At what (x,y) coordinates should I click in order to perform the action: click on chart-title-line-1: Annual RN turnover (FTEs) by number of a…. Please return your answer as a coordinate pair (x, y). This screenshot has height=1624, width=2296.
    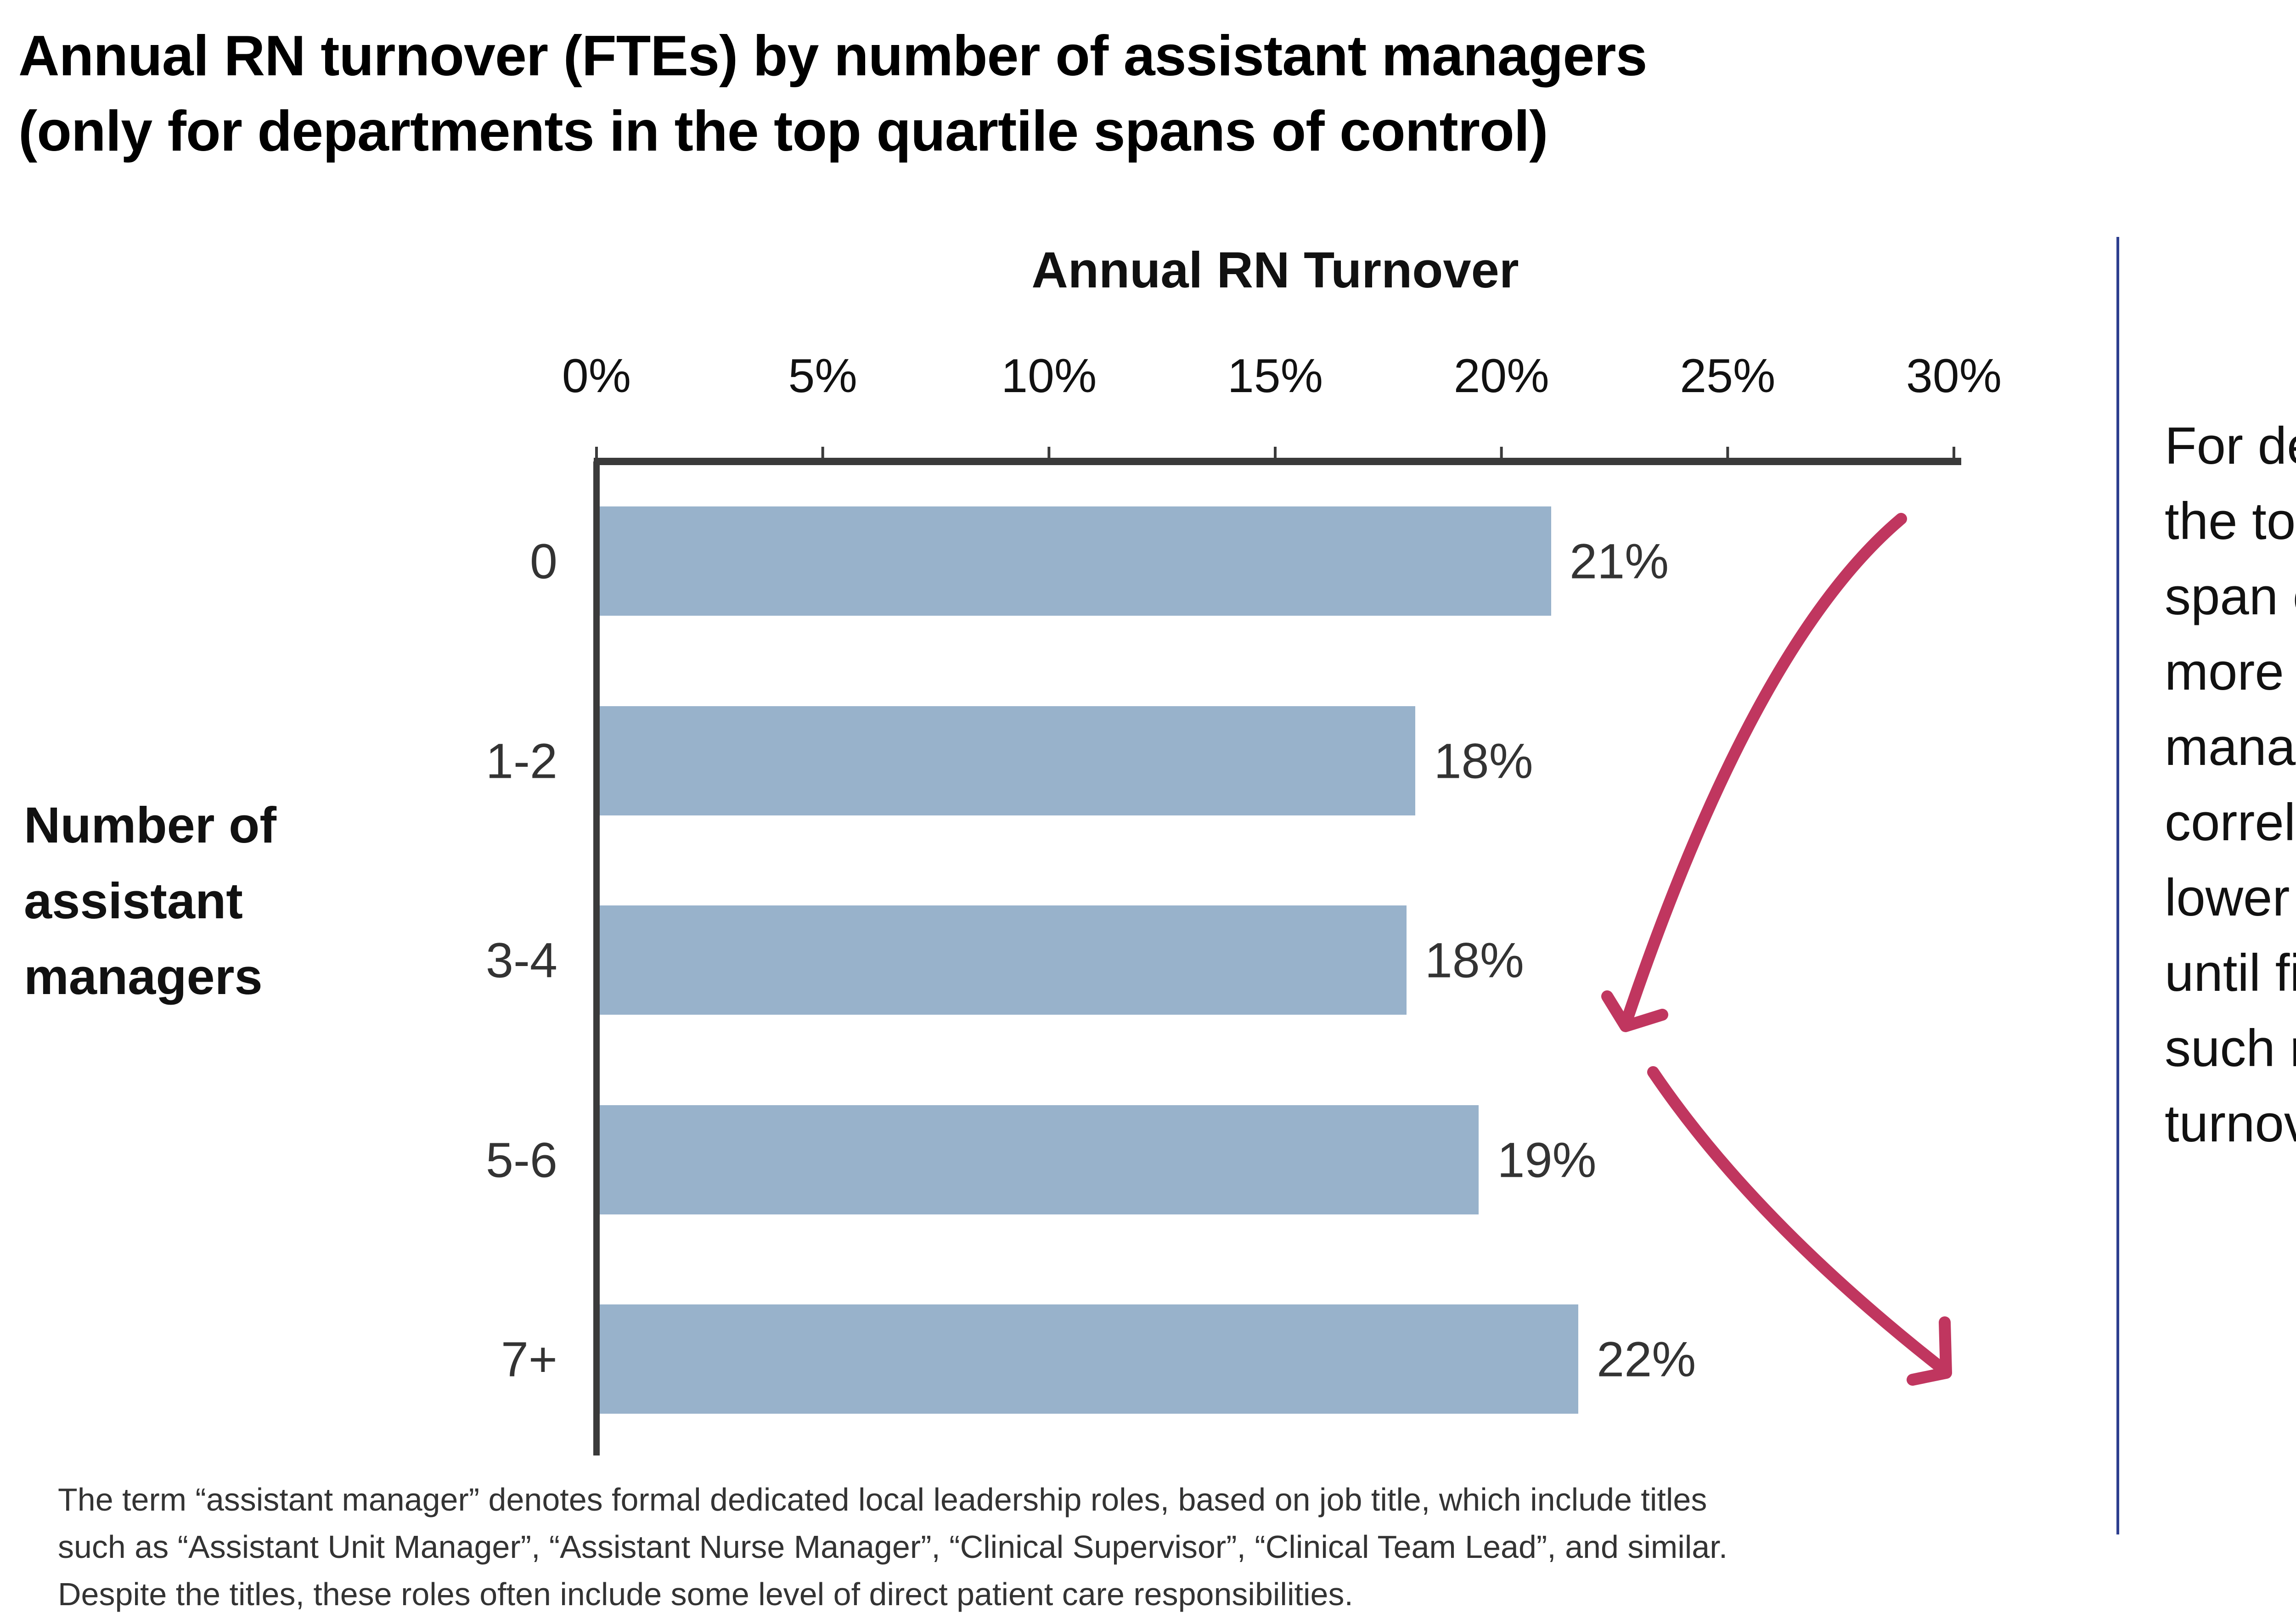
    Looking at the image, I should click on (833, 56).